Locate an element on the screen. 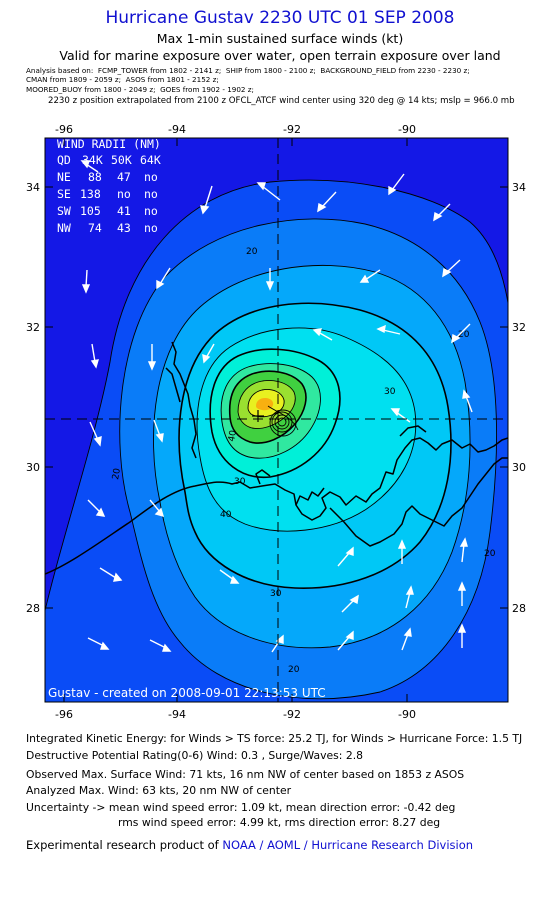 The width and height of the screenshot is (560, 915). wind-radii-header: 50K is located at coordinates (121, 160).